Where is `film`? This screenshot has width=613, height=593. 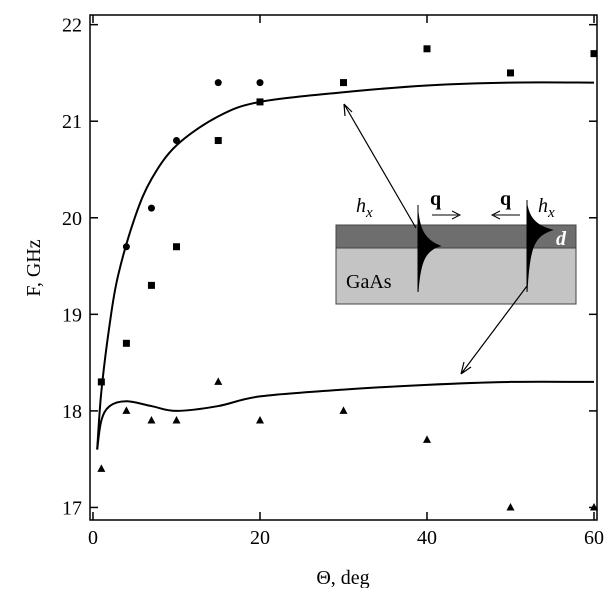
film is located at coordinates (456, 236).